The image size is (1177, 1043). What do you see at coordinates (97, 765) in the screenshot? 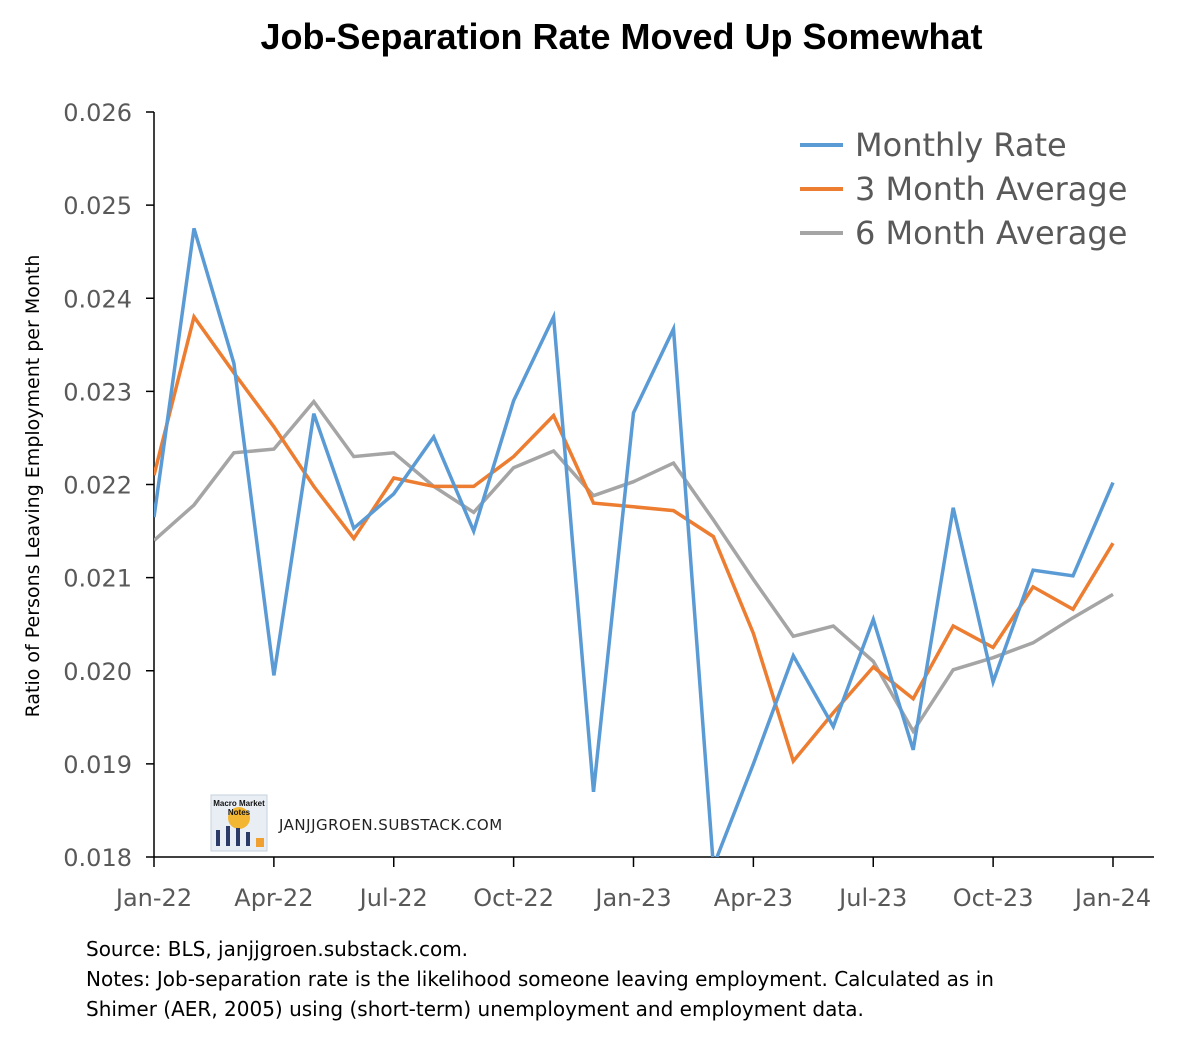
I see `y-tick-label: 0.019` at bounding box center [97, 765].